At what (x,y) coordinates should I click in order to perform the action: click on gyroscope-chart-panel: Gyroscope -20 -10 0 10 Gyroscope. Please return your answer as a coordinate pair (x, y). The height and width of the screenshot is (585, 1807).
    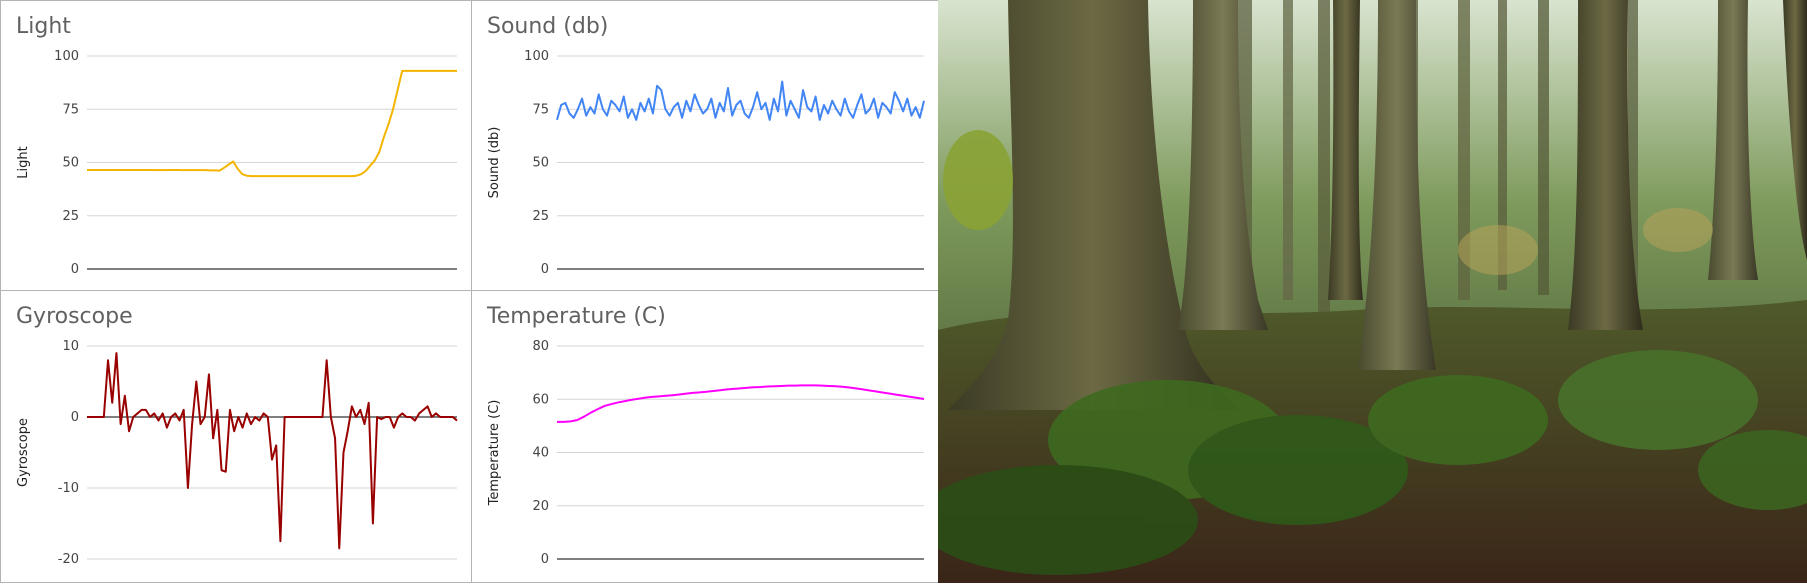
    Looking at the image, I should click on (236, 437).